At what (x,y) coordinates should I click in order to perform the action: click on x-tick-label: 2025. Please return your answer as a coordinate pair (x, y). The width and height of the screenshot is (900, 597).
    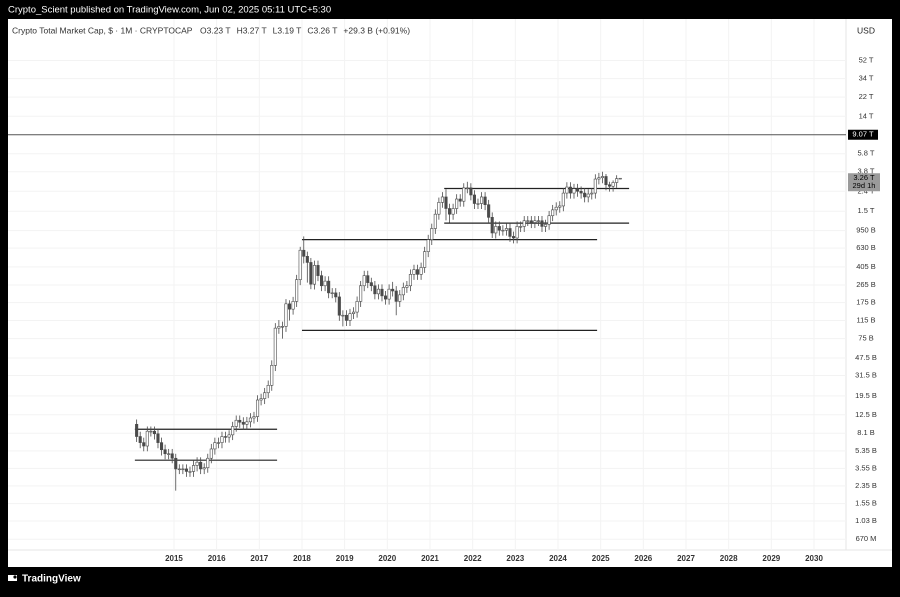
    Looking at the image, I should click on (601, 558).